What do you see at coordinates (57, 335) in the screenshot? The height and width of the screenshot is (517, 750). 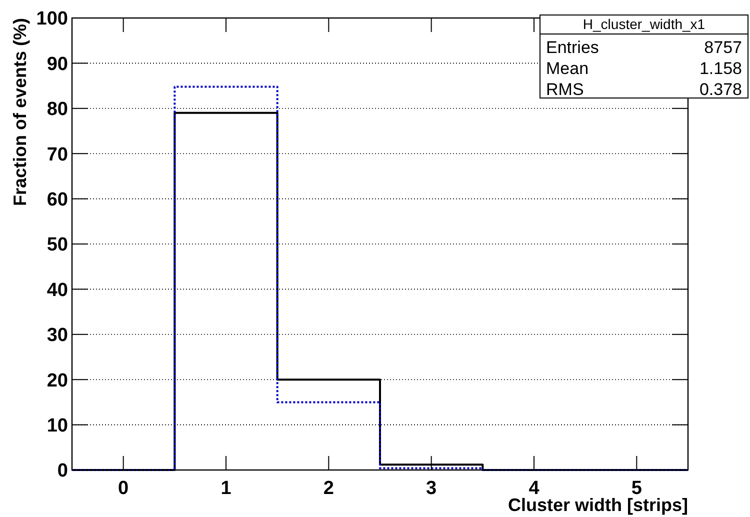 I see `y-tick-label: 30` at bounding box center [57, 335].